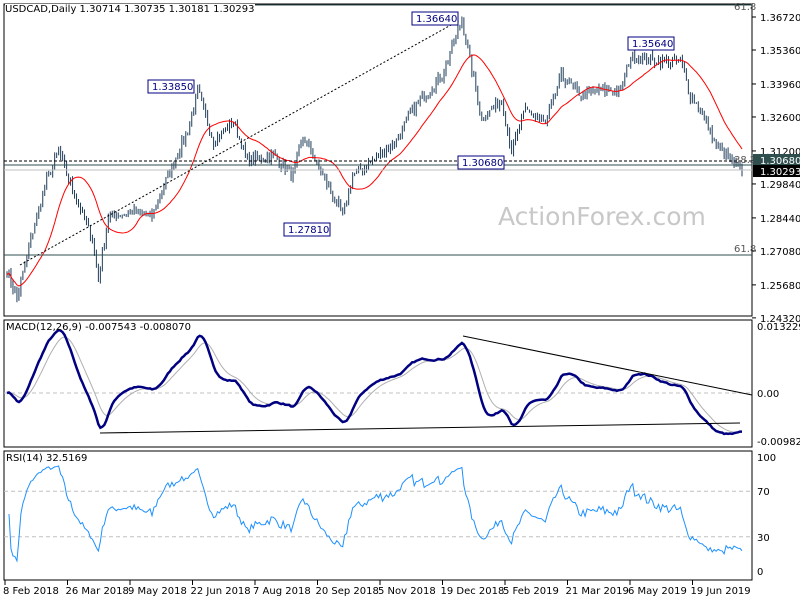  I want to click on y-tick-label: 1.29840, so click(780, 185).